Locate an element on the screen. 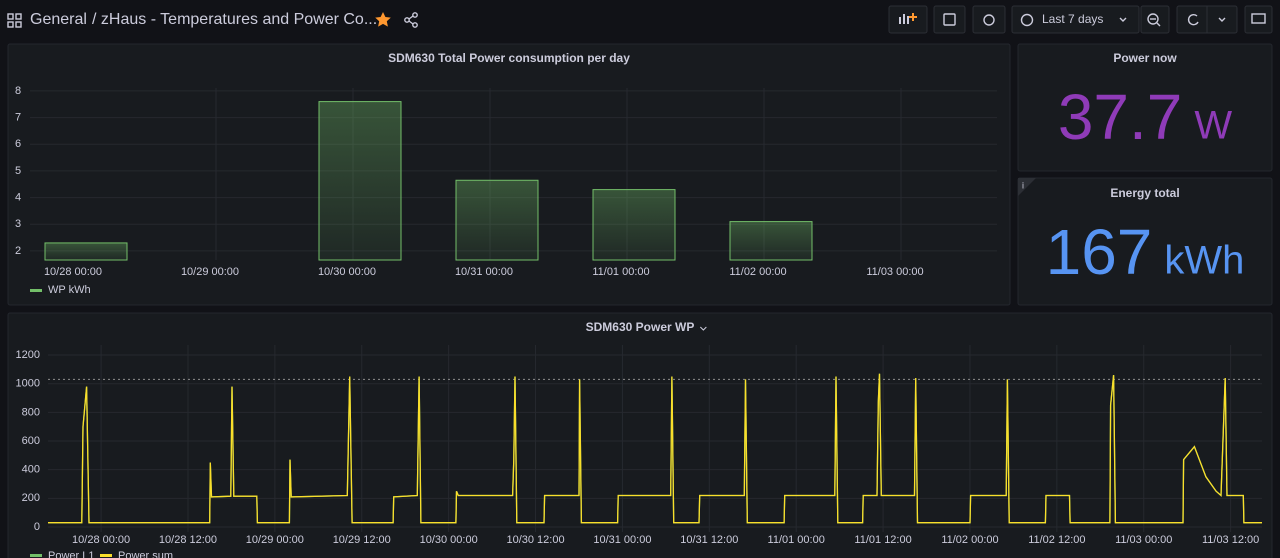 The width and height of the screenshot is (1280, 558). info-icon: i is located at coordinates (1023, 185).